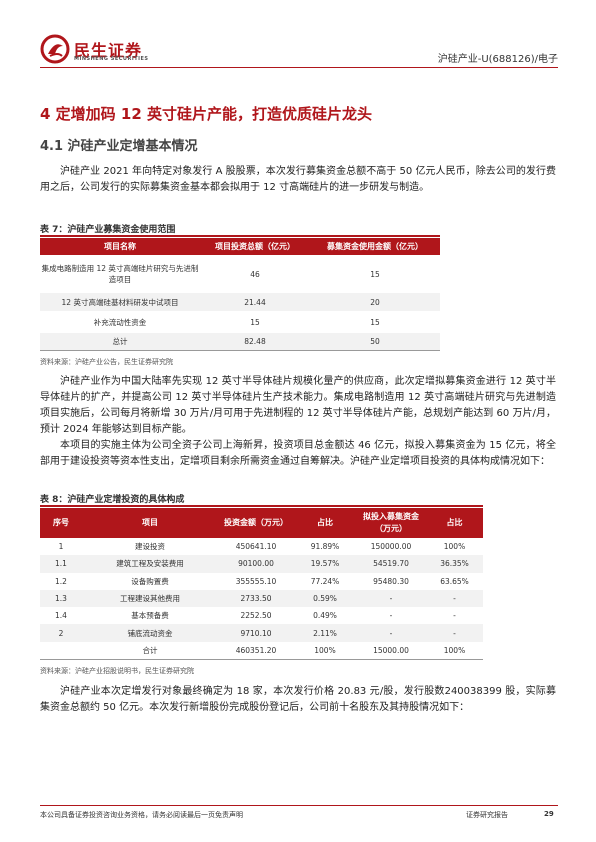  I want to click on table-cell: 355555.10, so click(256, 581).